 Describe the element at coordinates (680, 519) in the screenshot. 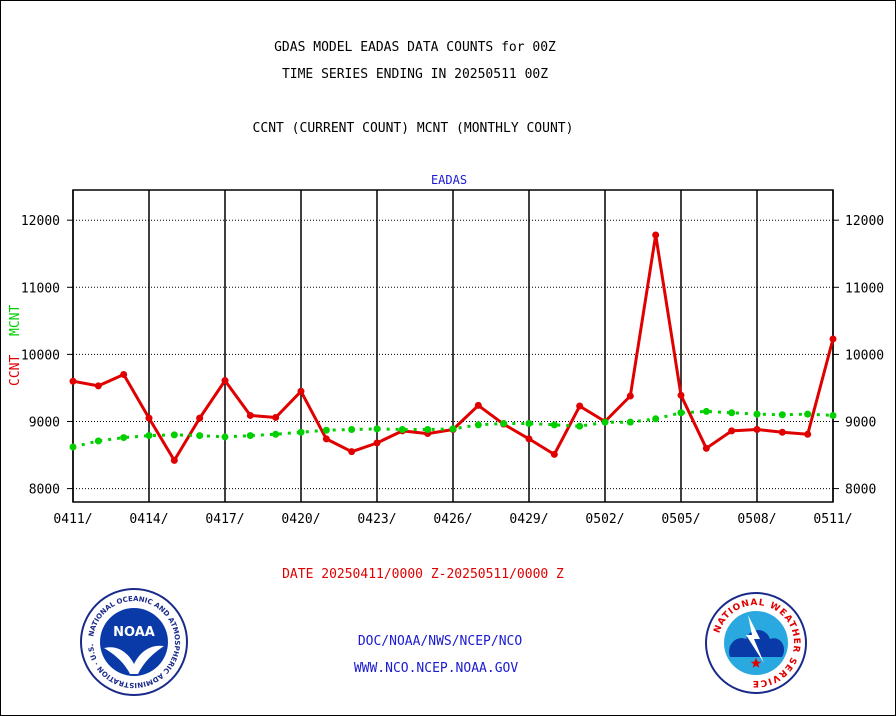

I see `x-tick-label: 0505/` at that location.